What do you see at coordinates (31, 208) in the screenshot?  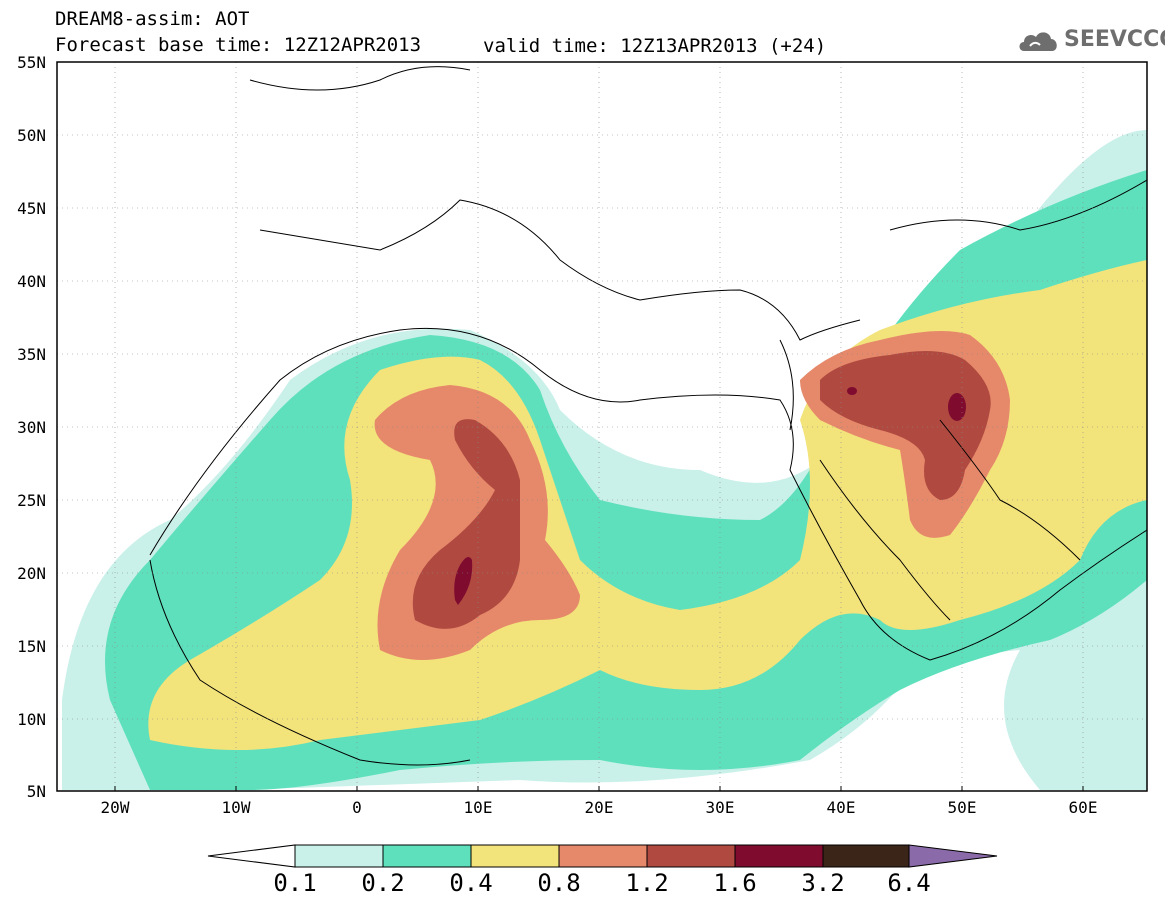 I see `lat-label: 45N` at bounding box center [31, 208].